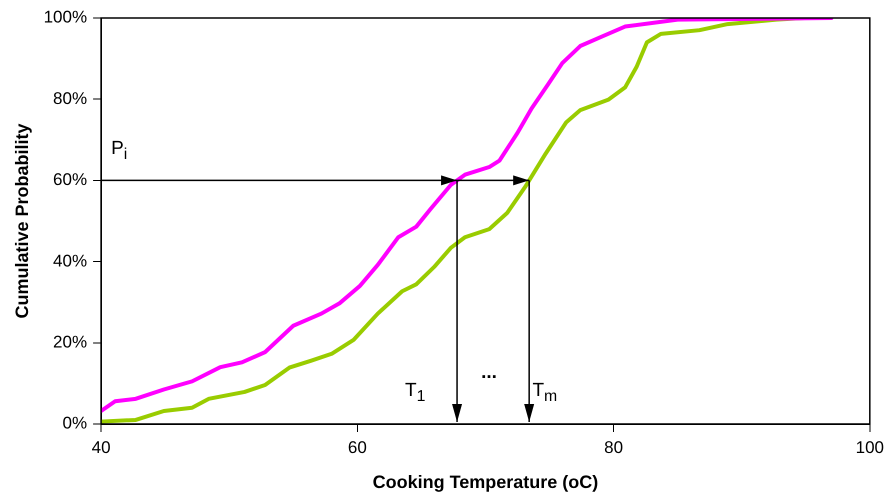  I want to click on y-tick-label: 60%, so click(70, 180).